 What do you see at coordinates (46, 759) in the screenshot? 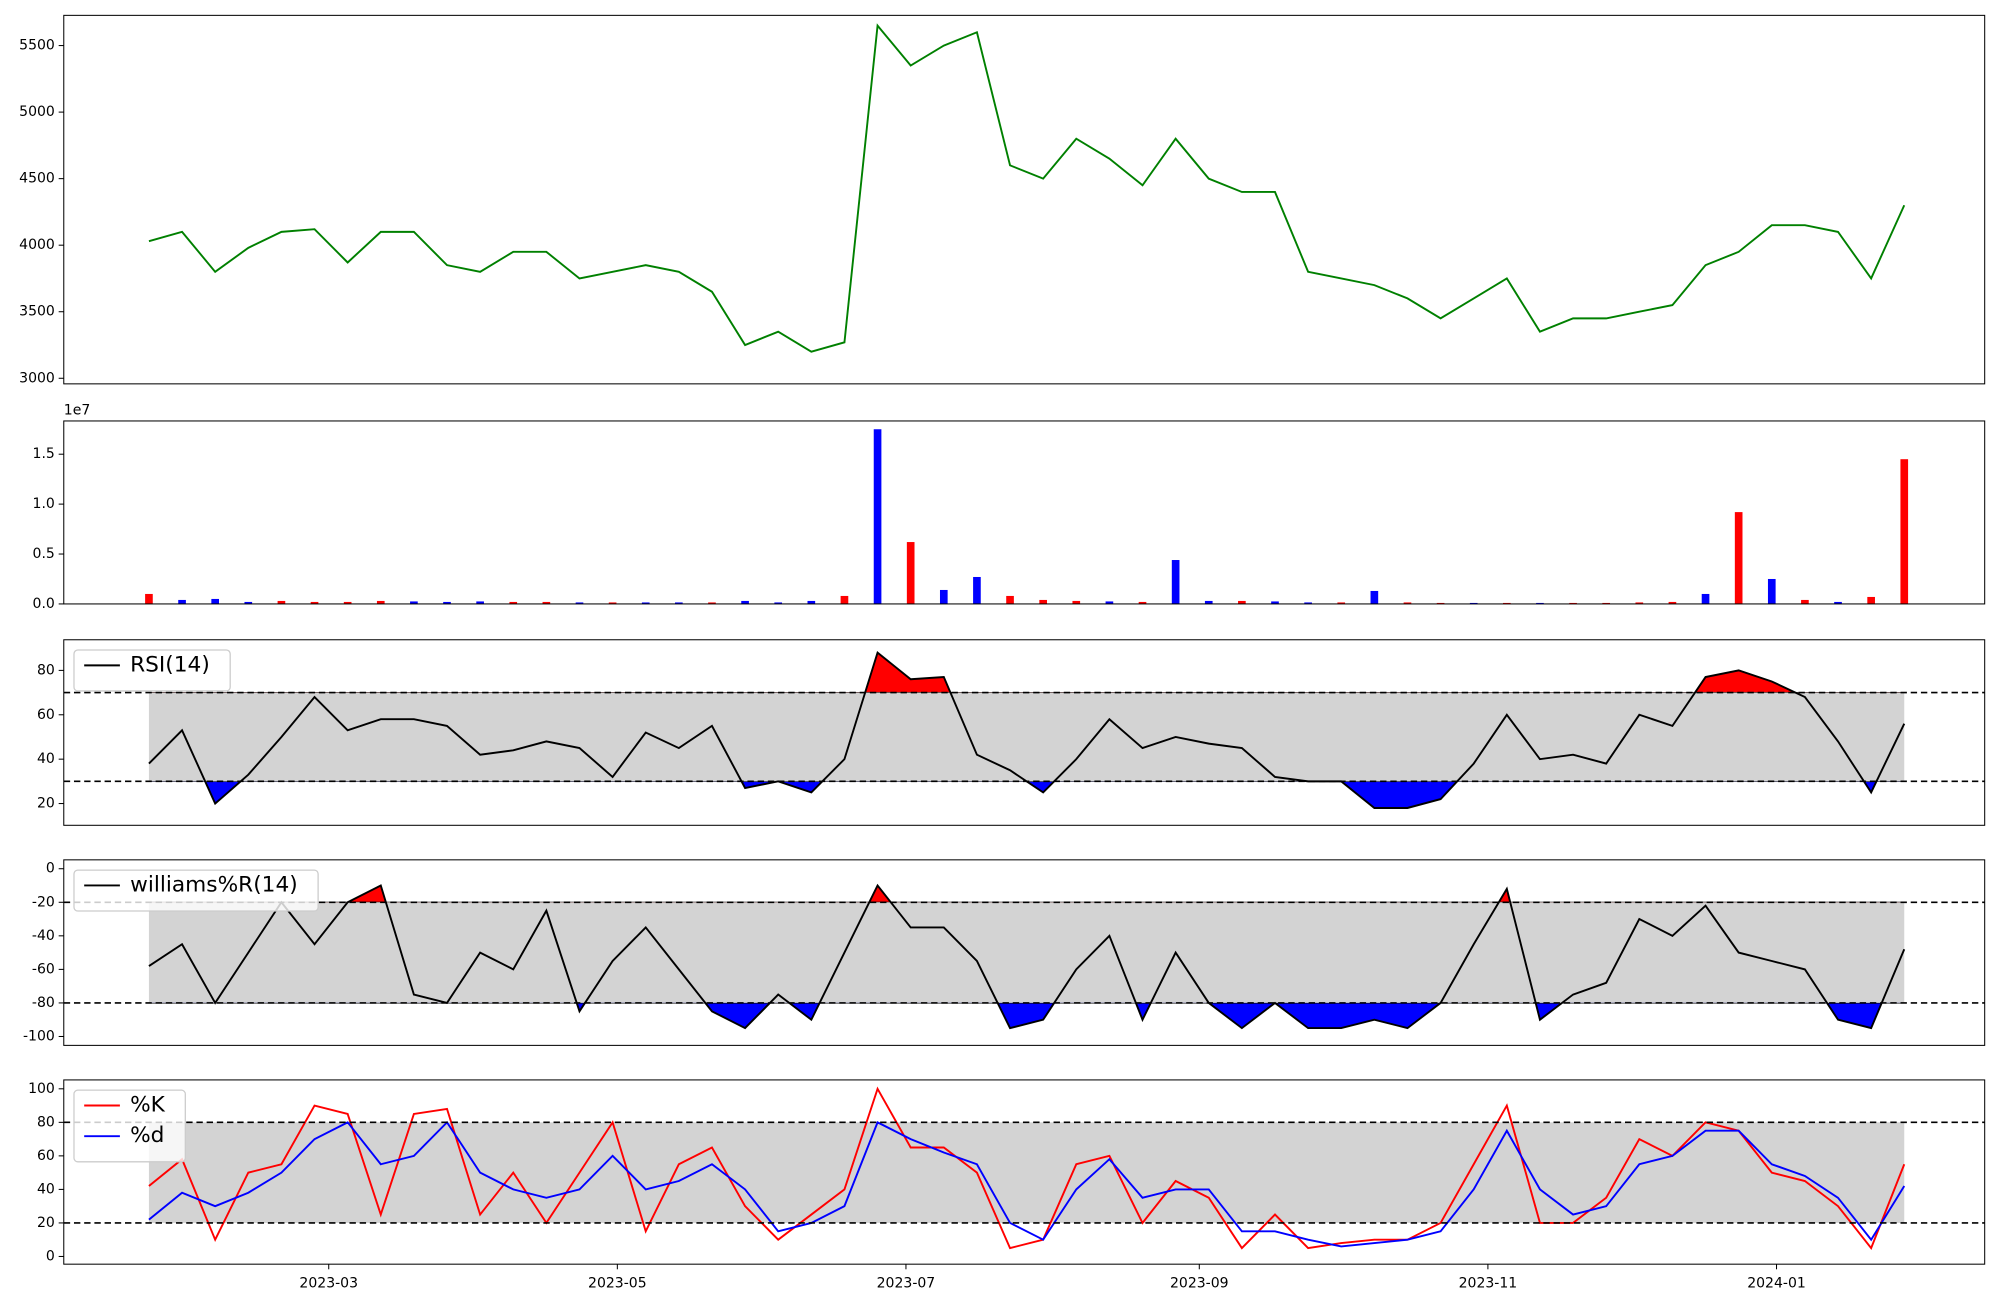
I see `y-tick-label: 40` at bounding box center [46, 759].